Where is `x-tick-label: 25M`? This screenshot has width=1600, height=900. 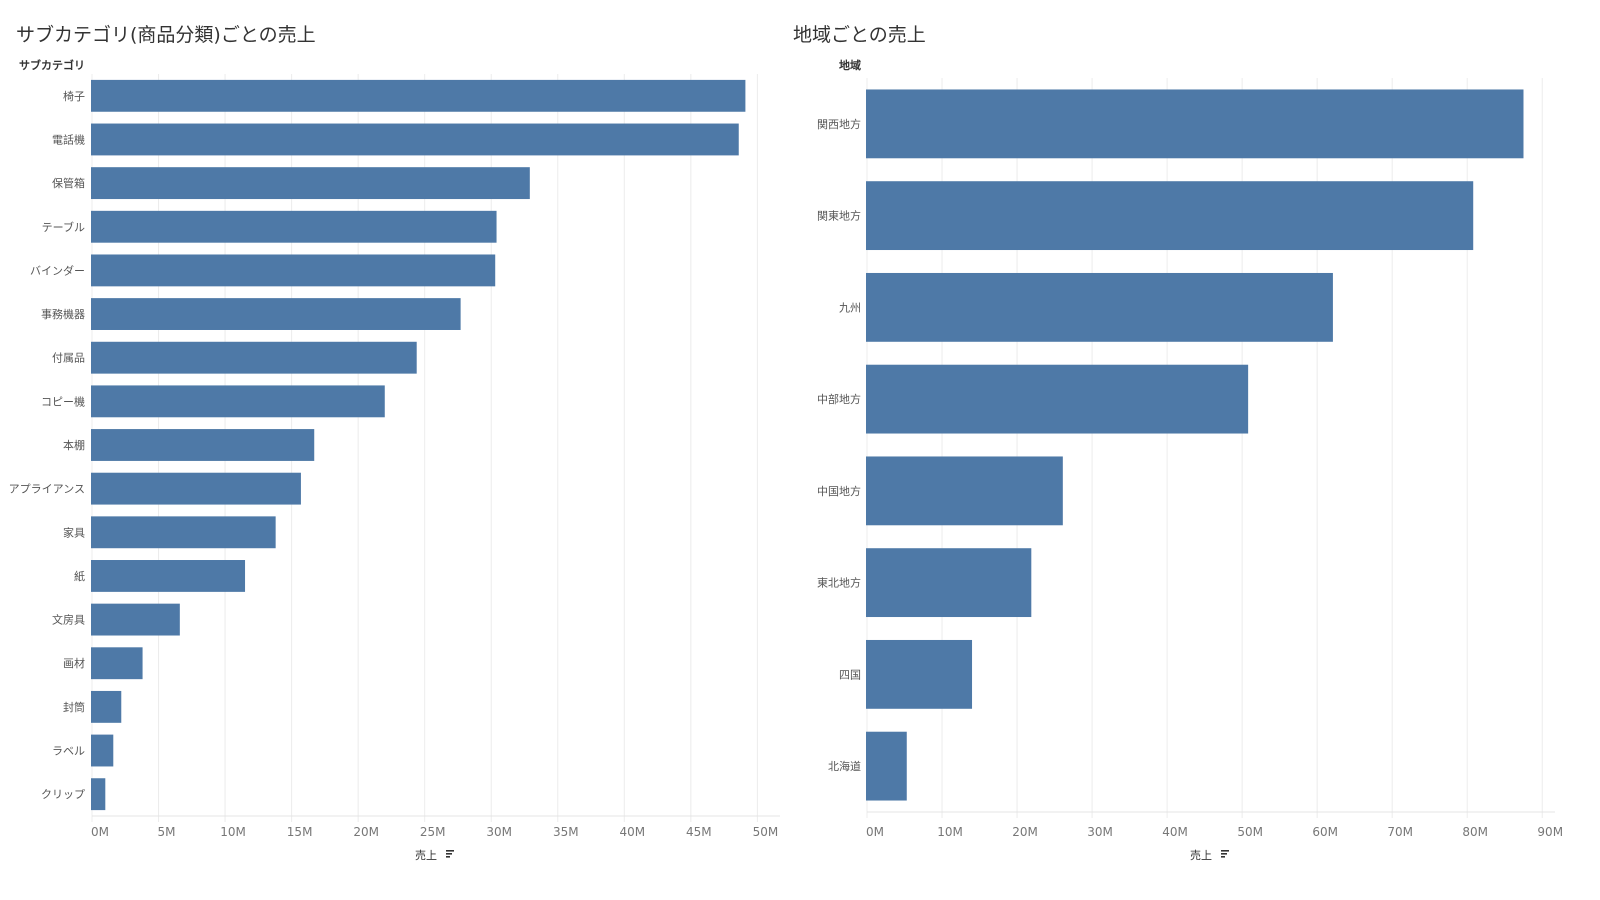
x-tick-label: 25M is located at coordinates (433, 832).